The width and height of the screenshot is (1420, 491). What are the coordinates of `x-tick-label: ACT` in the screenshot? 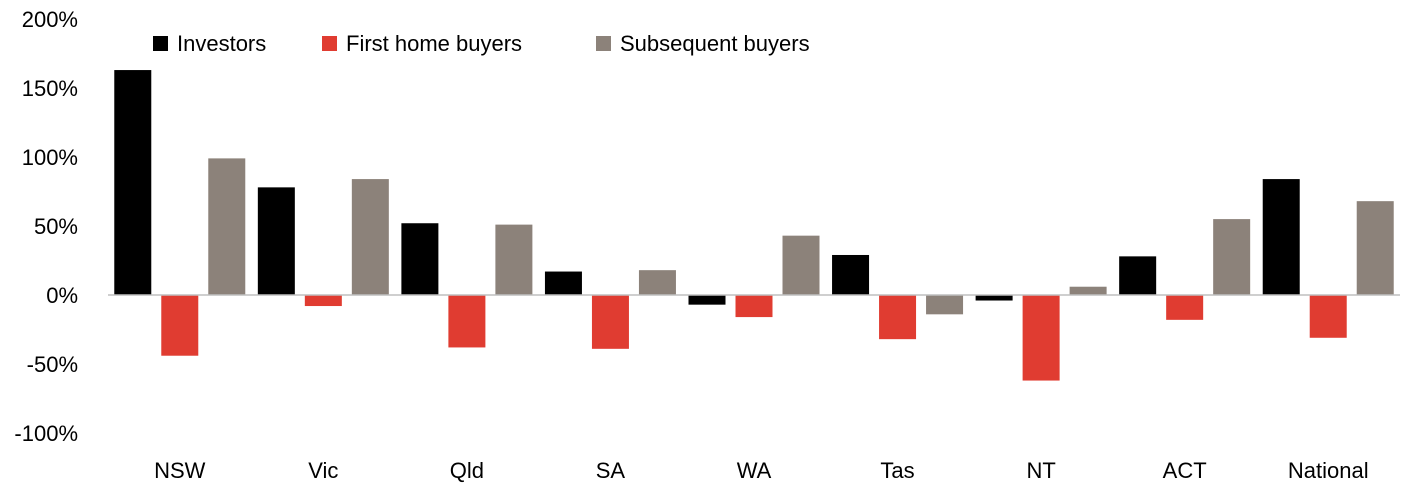 It's located at (1185, 470).